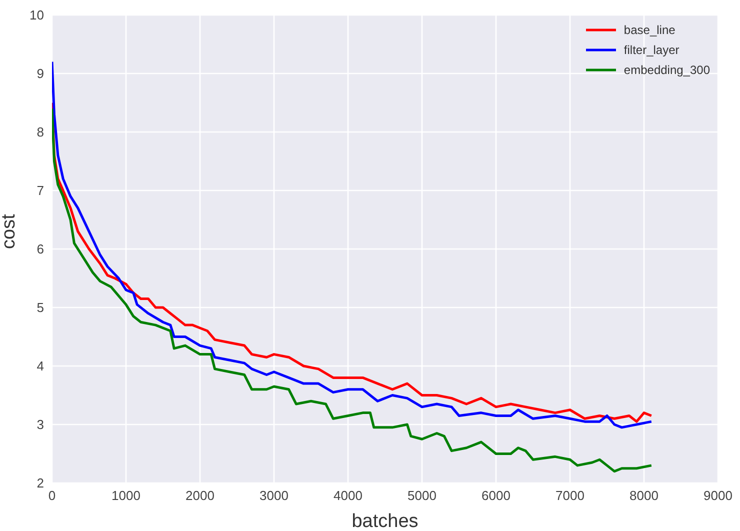 This screenshot has height=531, width=740. I want to click on legend-label: embedding_300, so click(667, 70).